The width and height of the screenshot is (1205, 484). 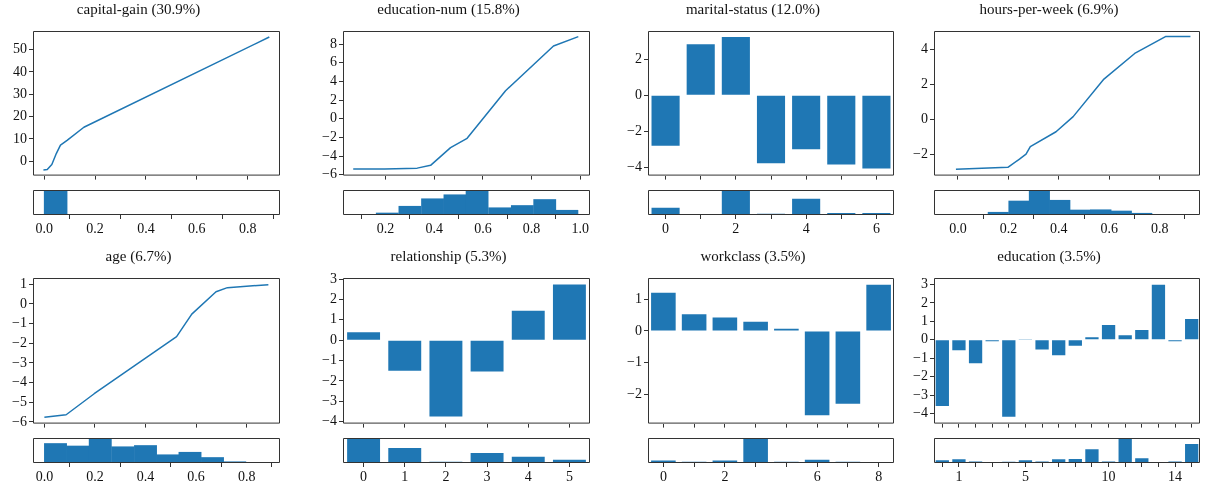 What do you see at coordinates (138, 256) in the screenshot?
I see `chart-title: age (6.7%)` at bounding box center [138, 256].